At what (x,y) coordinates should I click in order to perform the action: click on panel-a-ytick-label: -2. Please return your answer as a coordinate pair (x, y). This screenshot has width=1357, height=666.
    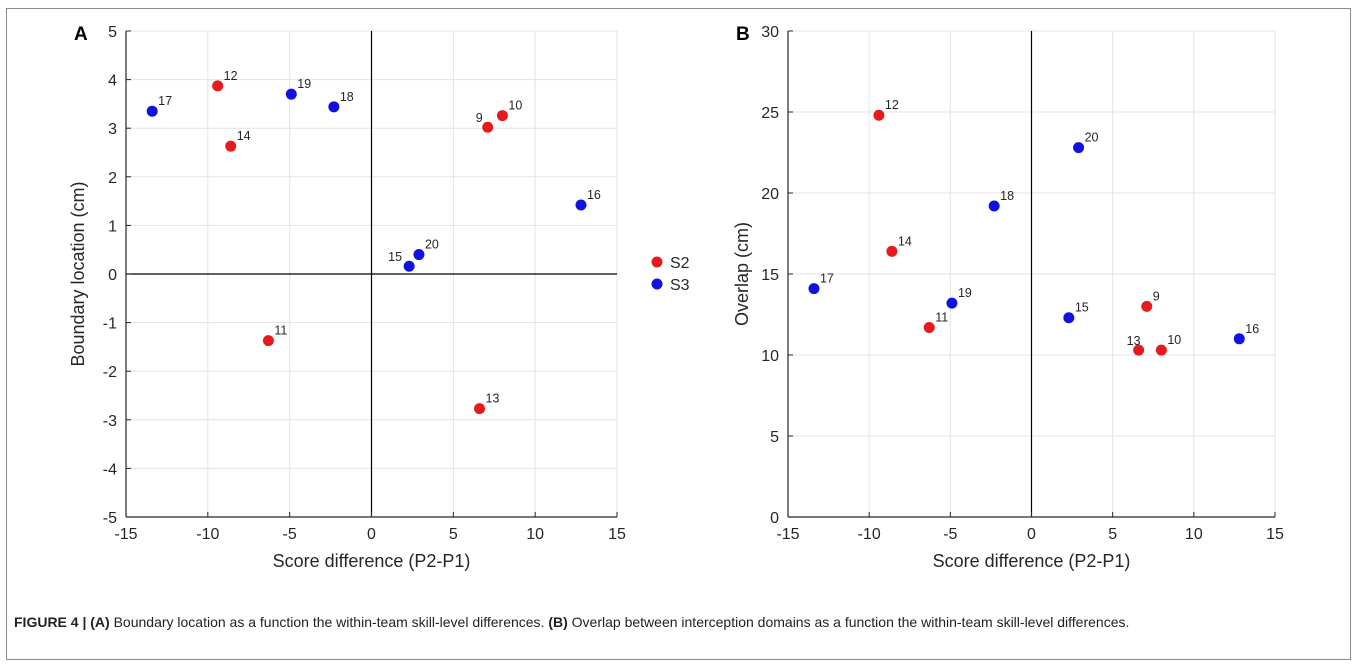
    Looking at the image, I should click on (110, 372).